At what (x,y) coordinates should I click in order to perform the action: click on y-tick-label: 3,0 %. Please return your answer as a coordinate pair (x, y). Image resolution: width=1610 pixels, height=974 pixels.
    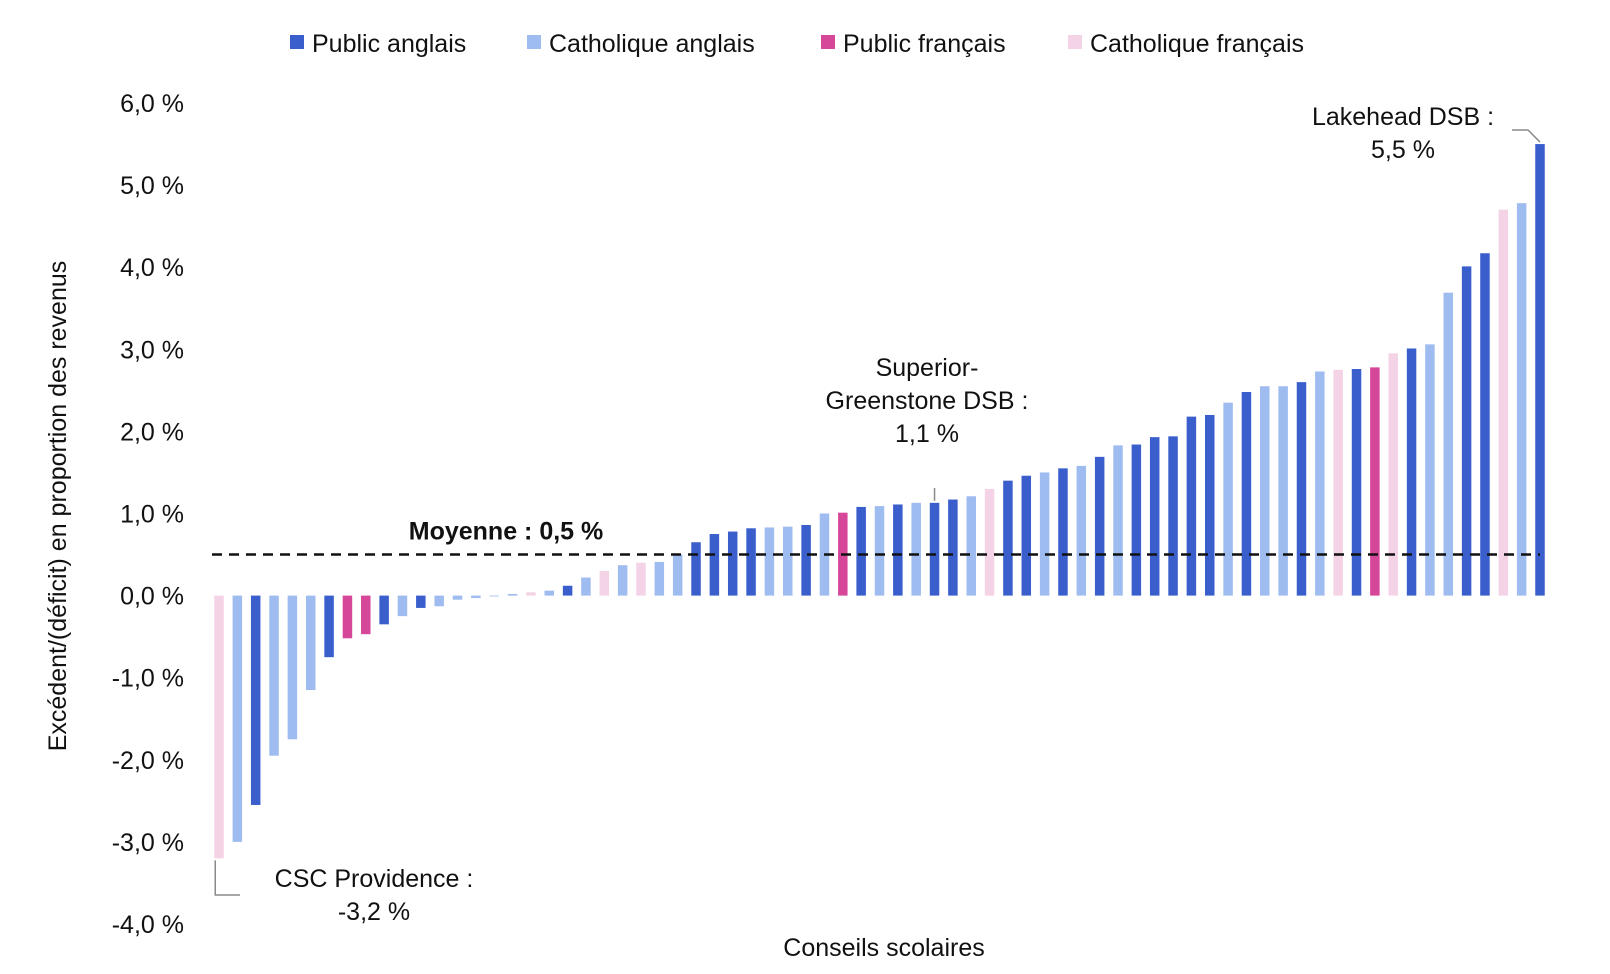
    Looking at the image, I should click on (152, 350).